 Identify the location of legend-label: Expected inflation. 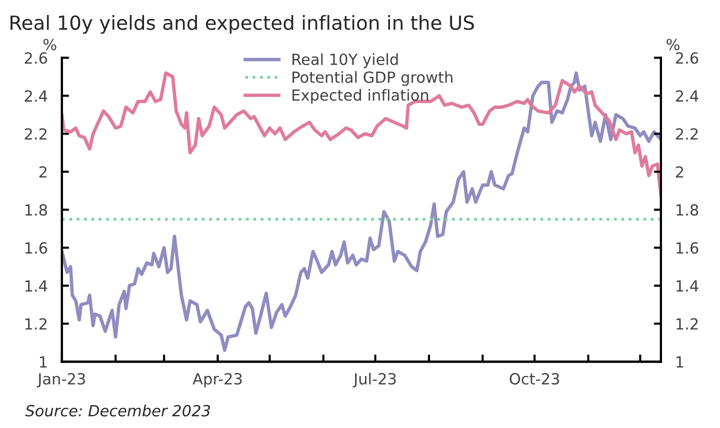
(360, 96).